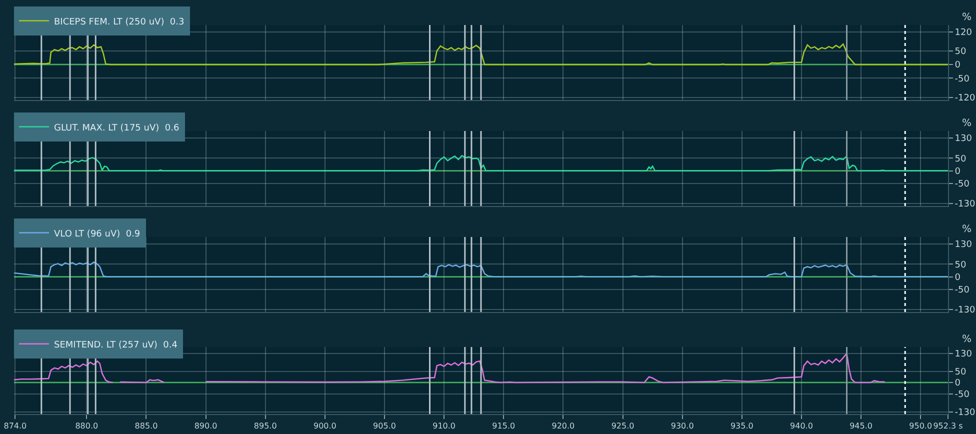 This screenshot has height=434, width=976. Describe the element at coordinates (146, 426) in the screenshot. I see `x-tick-label: 885.0` at that location.